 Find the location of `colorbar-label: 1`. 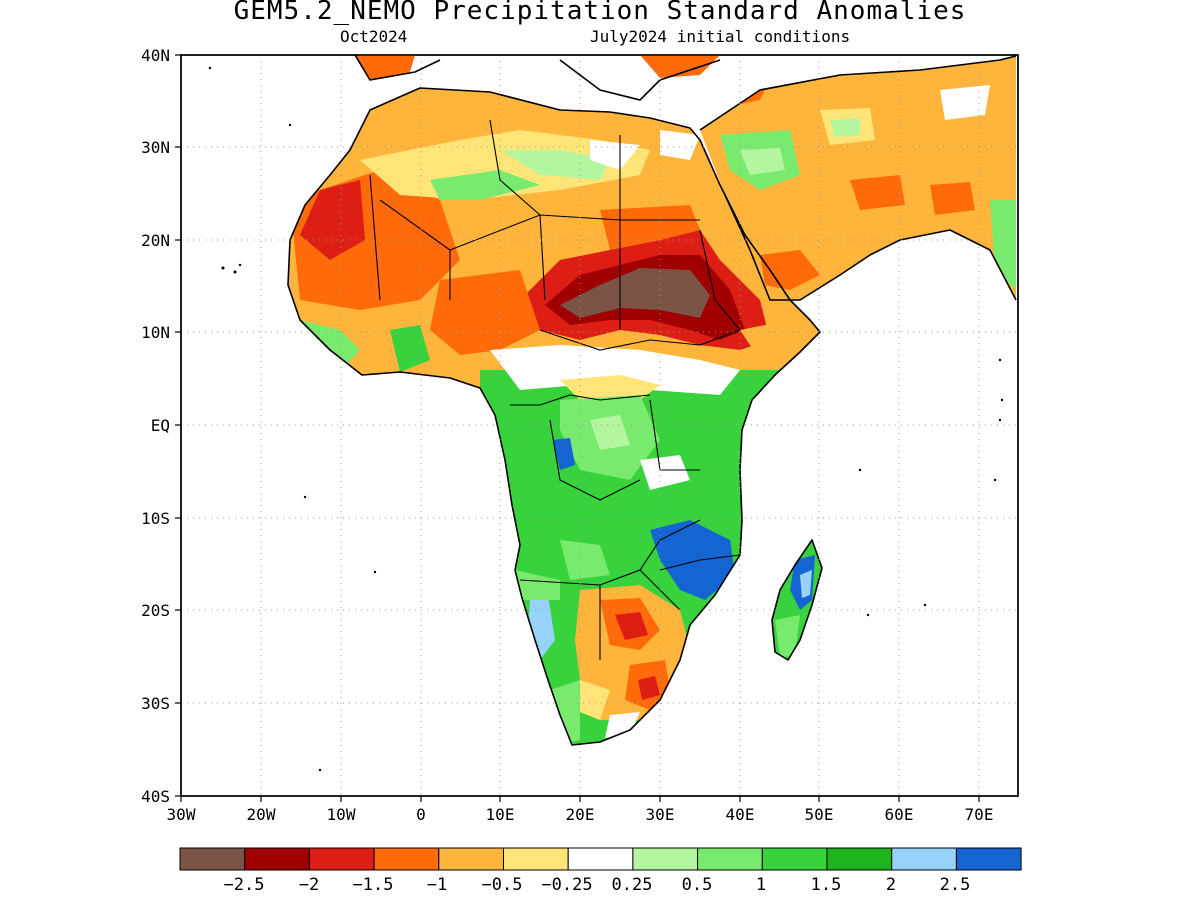

colorbar-label: 1 is located at coordinates (761, 885).